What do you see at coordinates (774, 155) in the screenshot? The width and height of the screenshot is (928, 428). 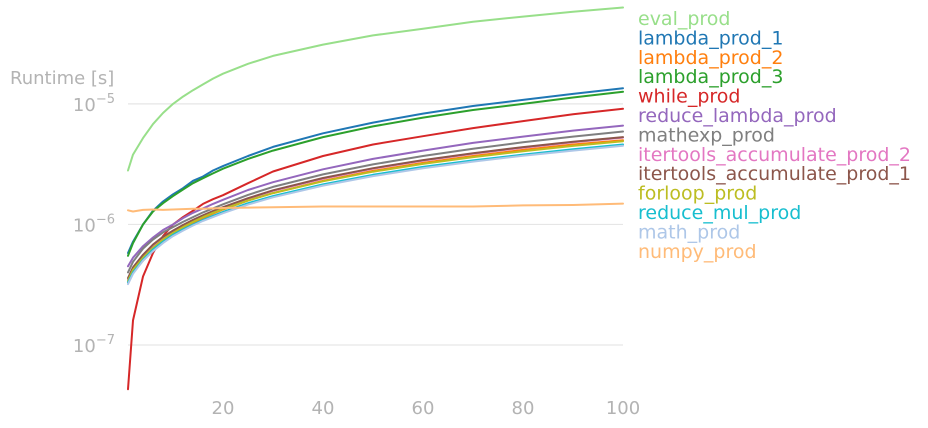 I see `legend-item-itertools_accumulate_prod_2: itertools_accumulate_prod_2` at bounding box center [774, 155].